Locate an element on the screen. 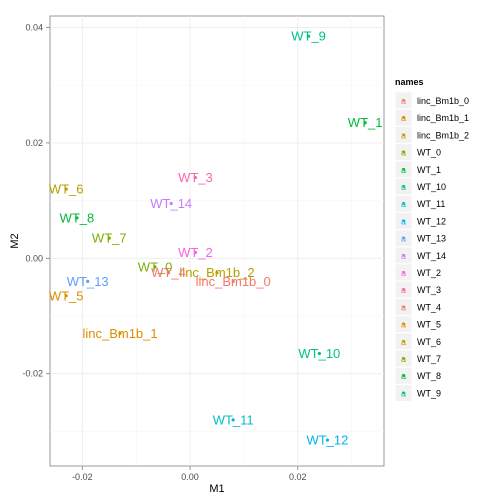 Image resolution: width=504 pixels, height=504 pixels. point-label: WT_6 is located at coordinates (66, 189).